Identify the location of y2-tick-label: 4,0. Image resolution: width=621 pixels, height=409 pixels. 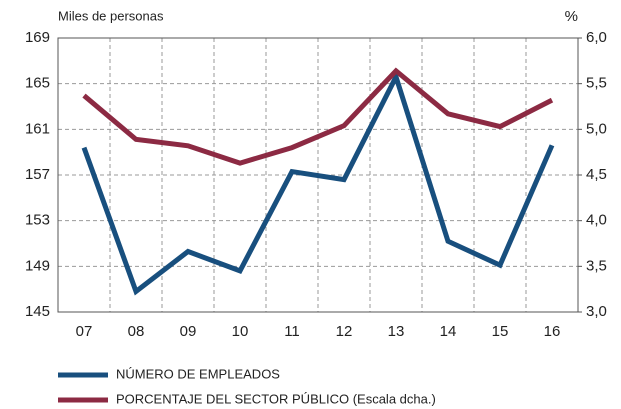
(596, 220).